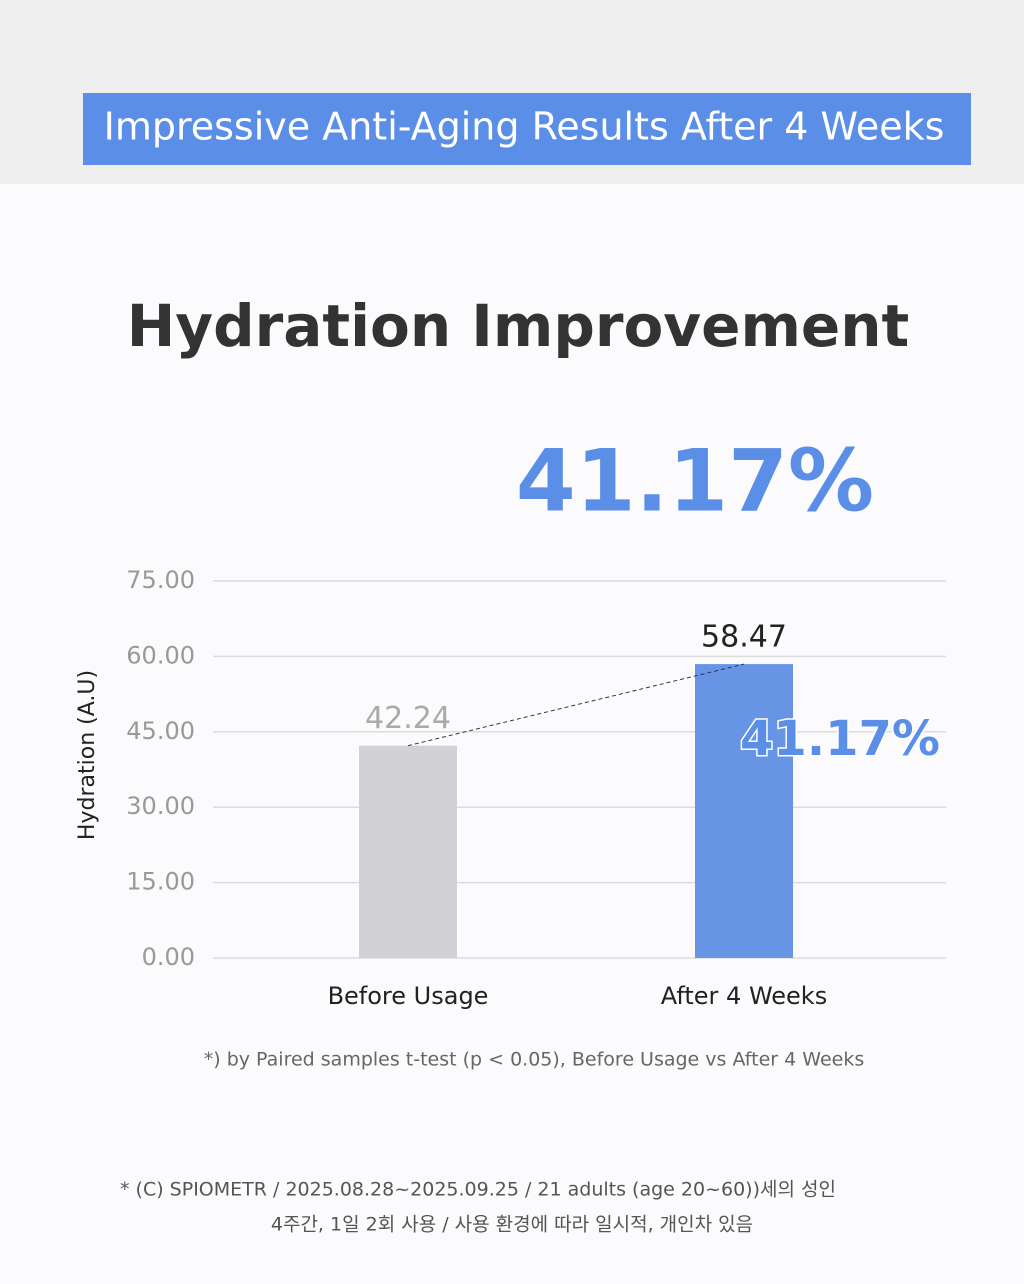 The width and height of the screenshot is (1024, 1284). I want to click on y-tick-label: 75.00, so click(160, 580).